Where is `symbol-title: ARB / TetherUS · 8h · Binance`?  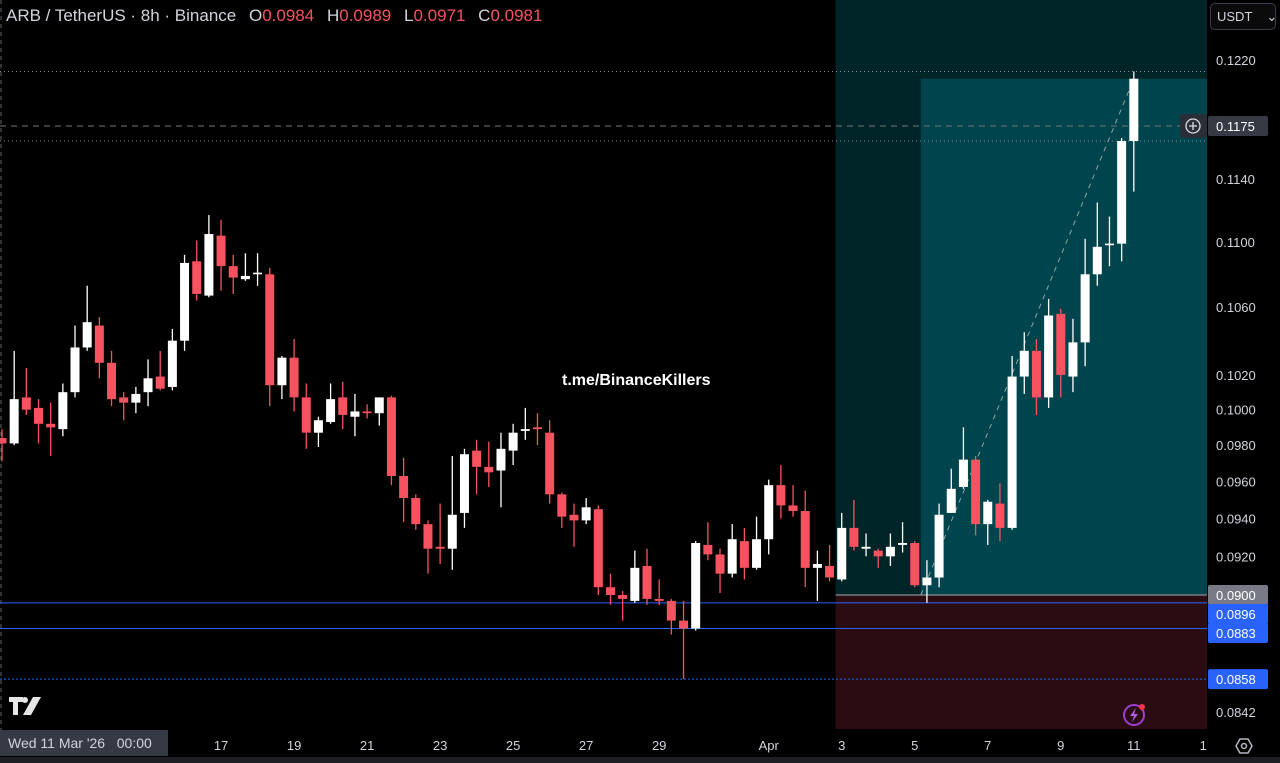
symbol-title: ARB / TetherUS · 8h · Binance is located at coordinates (121, 15).